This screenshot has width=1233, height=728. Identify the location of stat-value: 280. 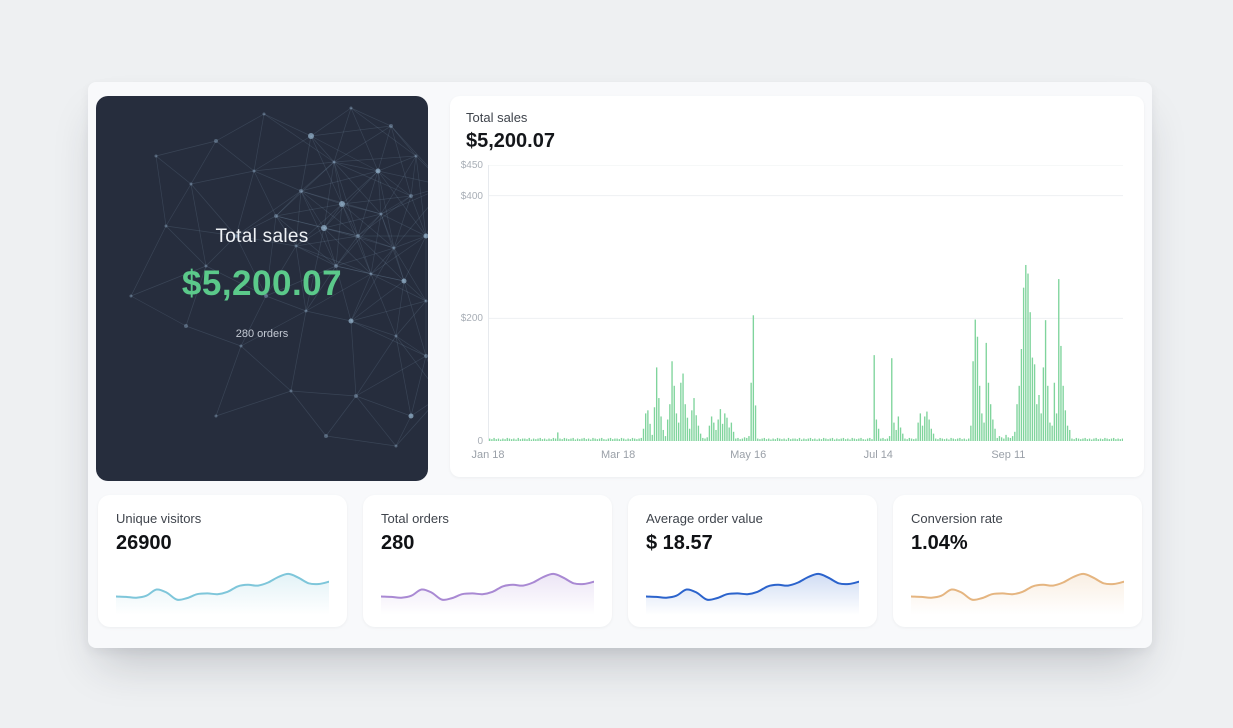
(398, 543).